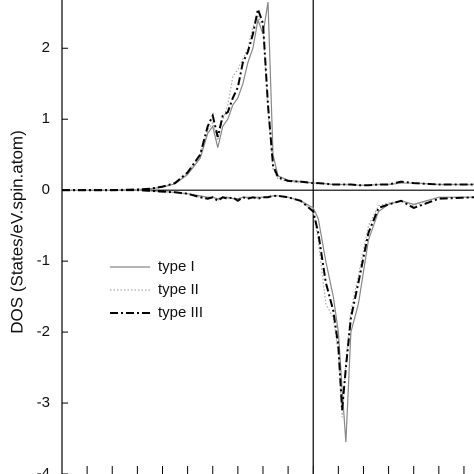  What do you see at coordinates (46, 47) in the screenshot?
I see `y-tick-label: 2` at bounding box center [46, 47].